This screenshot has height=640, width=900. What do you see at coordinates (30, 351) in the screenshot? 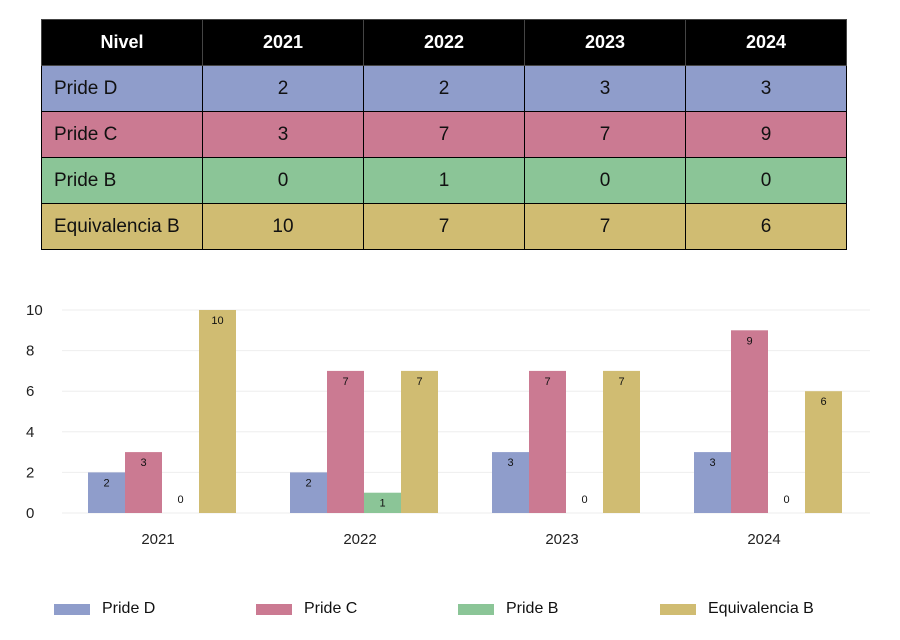
I see `y-tick-label: 8` at bounding box center [30, 351].